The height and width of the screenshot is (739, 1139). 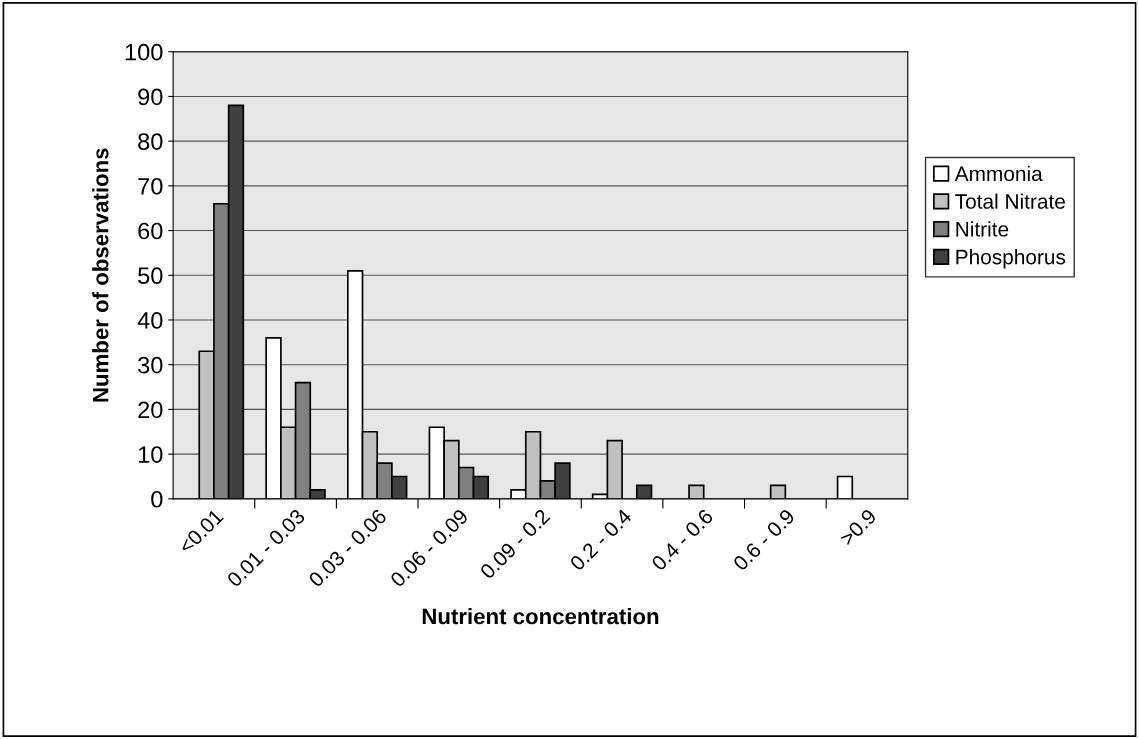 What do you see at coordinates (150, 365) in the screenshot?
I see `y-tick-label: 30` at bounding box center [150, 365].